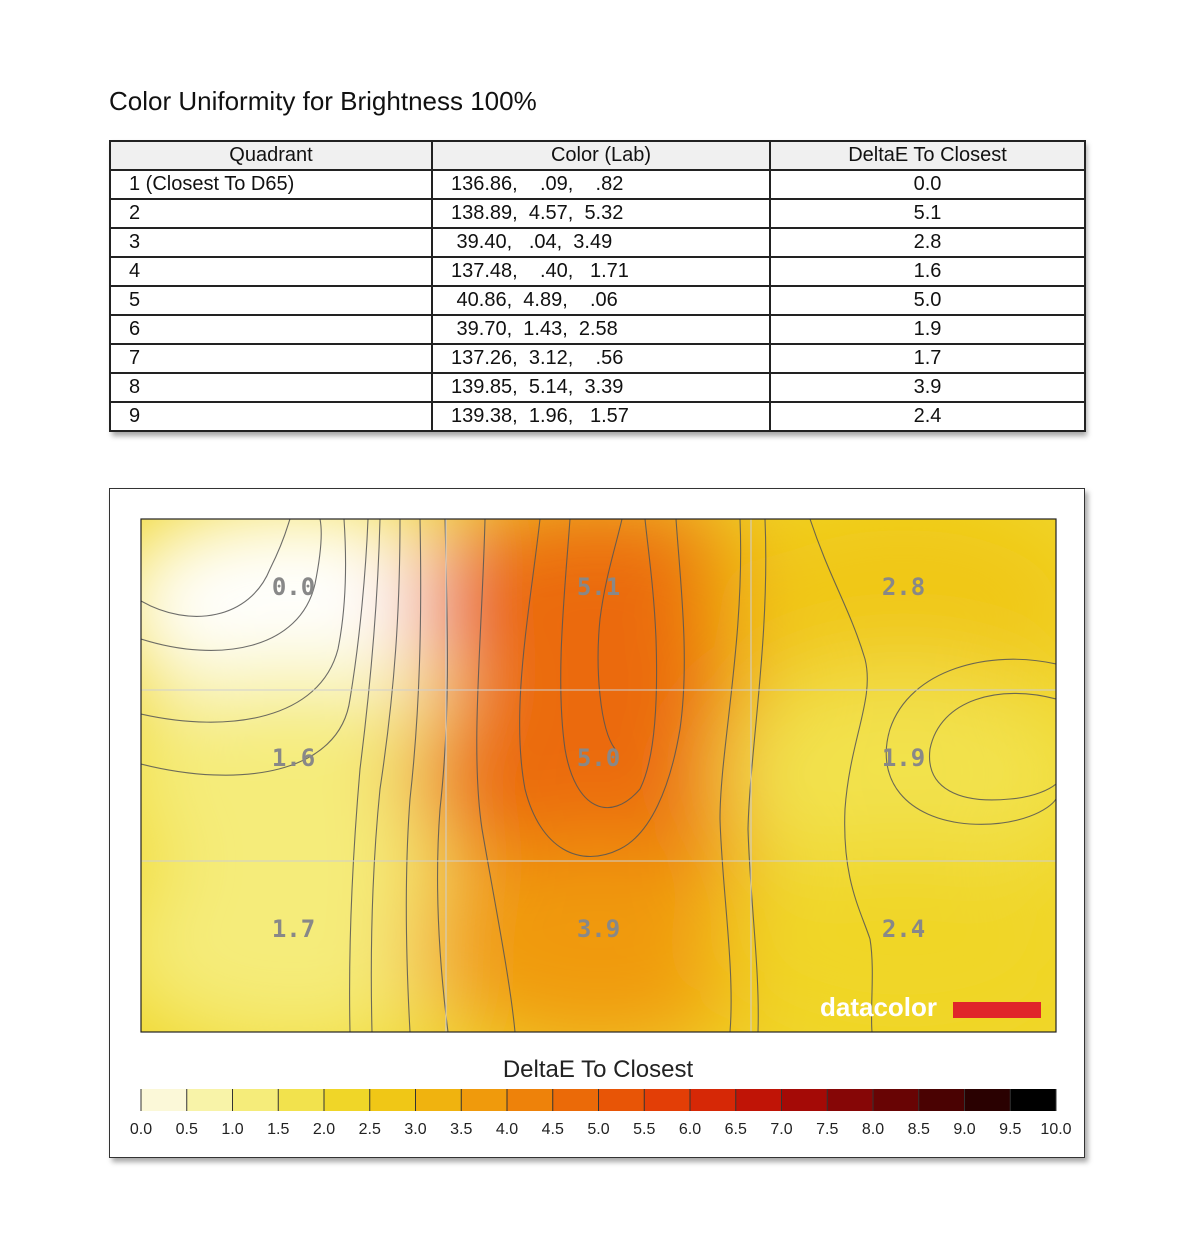  Describe the element at coordinates (271, 416) in the screenshot. I see `cell-quadrant: 9` at that location.